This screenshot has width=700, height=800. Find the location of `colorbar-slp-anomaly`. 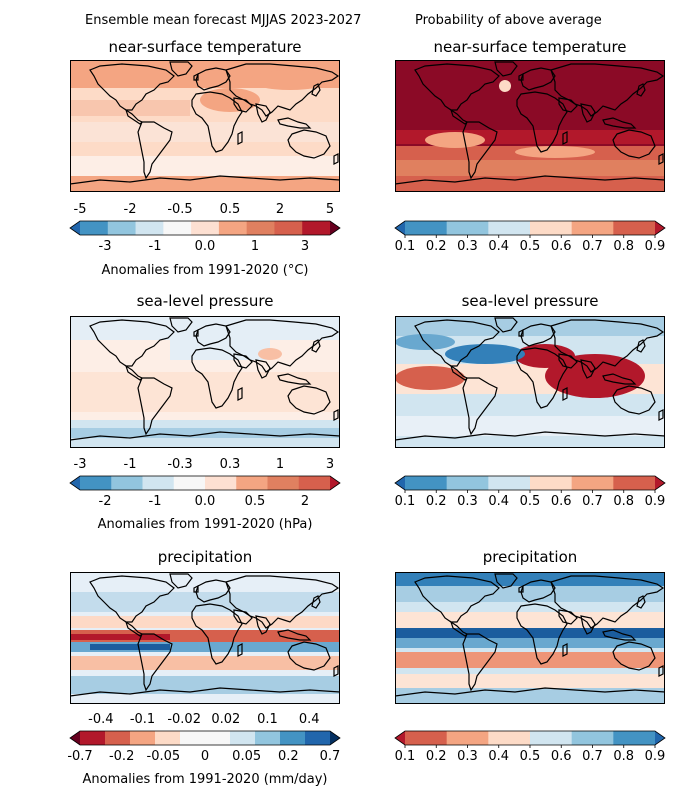

colorbar-slp-anomaly is located at coordinates (205, 483).